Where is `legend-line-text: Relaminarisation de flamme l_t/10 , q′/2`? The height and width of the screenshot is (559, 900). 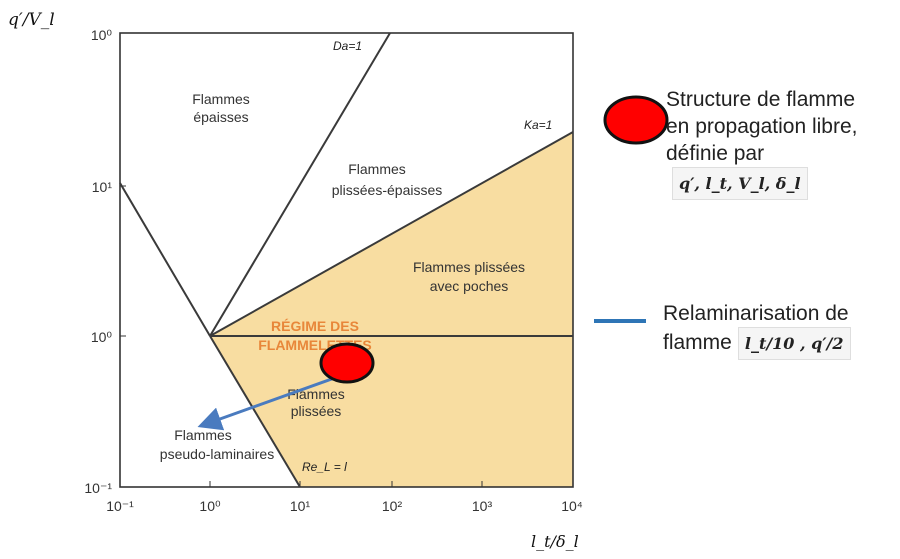
legend-line-text: Relaminarisation de flamme l_t/10 , q′/2 is located at coordinates (779, 330).